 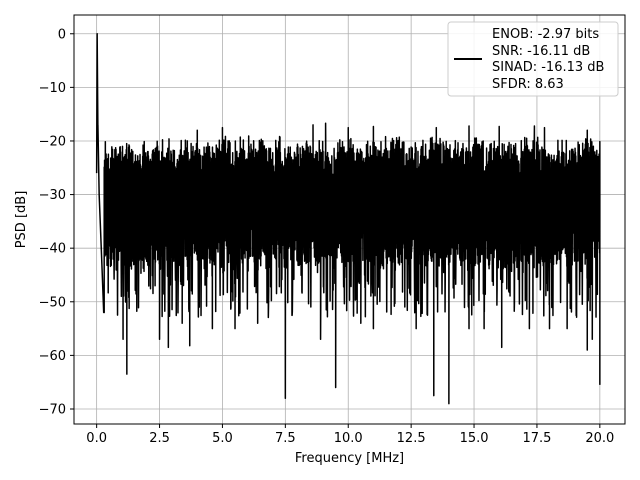 I want to click on y-tick-label: −20, so click(x=52, y=141).